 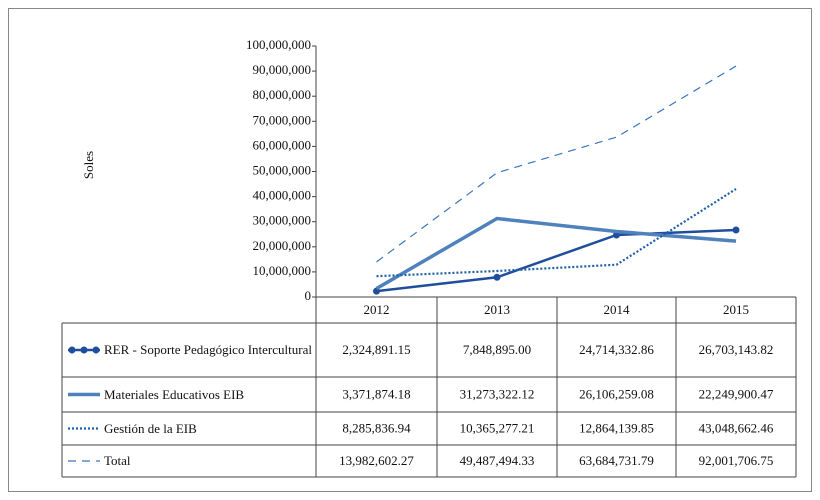 What do you see at coordinates (497, 460) in the screenshot?
I see `table-cell: 49,487,494.33` at bounding box center [497, 460].